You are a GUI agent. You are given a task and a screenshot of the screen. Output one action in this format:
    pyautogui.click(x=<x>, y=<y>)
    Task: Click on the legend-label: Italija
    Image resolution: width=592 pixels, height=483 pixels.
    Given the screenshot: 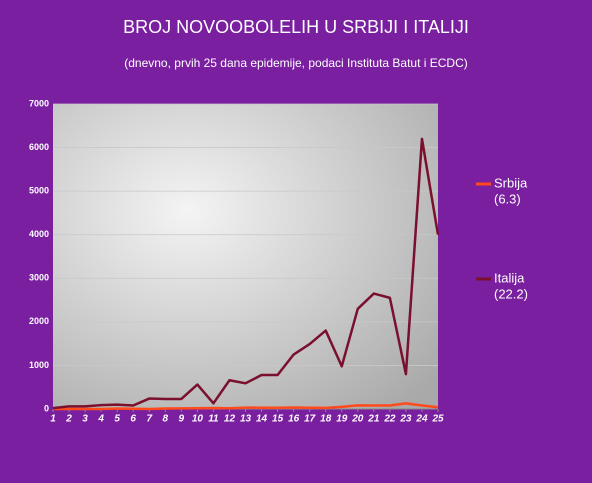 What is the action you would take?
    pyautogui.click(x=509, y=277)
    